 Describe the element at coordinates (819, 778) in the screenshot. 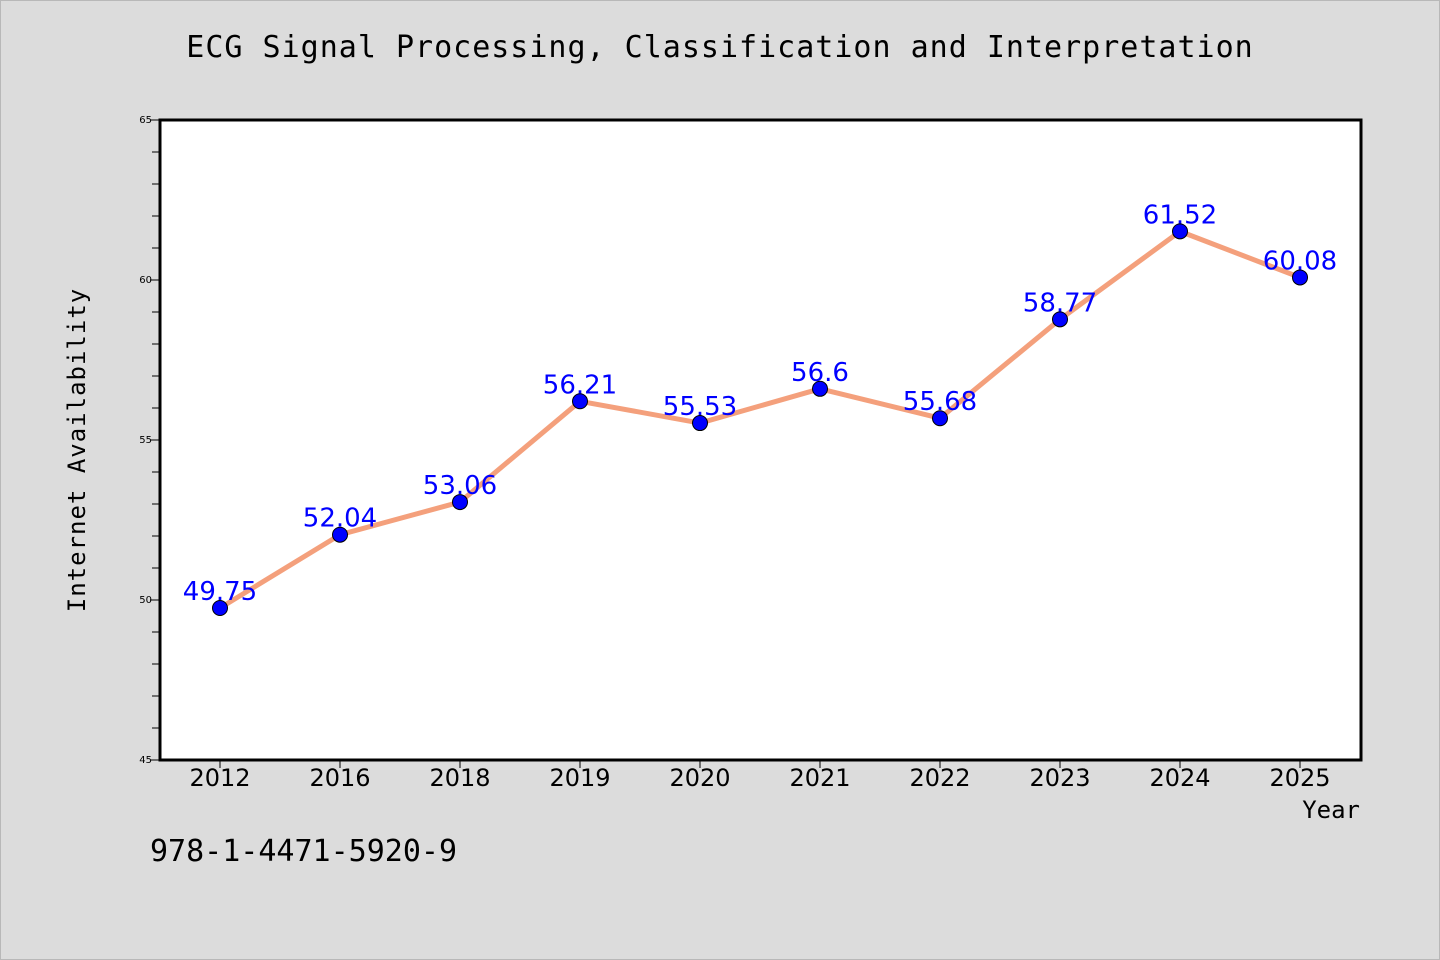

I see `x-tick-label: 2021` at that location.